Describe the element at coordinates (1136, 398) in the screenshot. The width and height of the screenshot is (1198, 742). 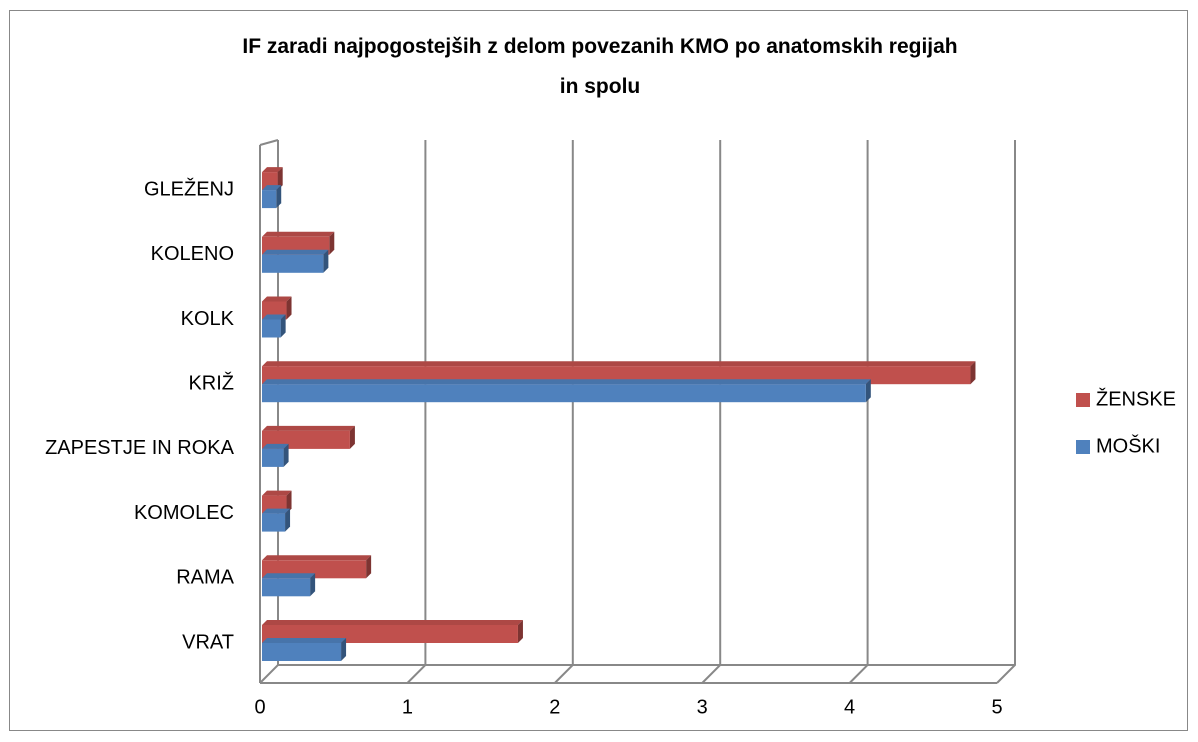
I see `legend-label: ŽENSKE` at that location.